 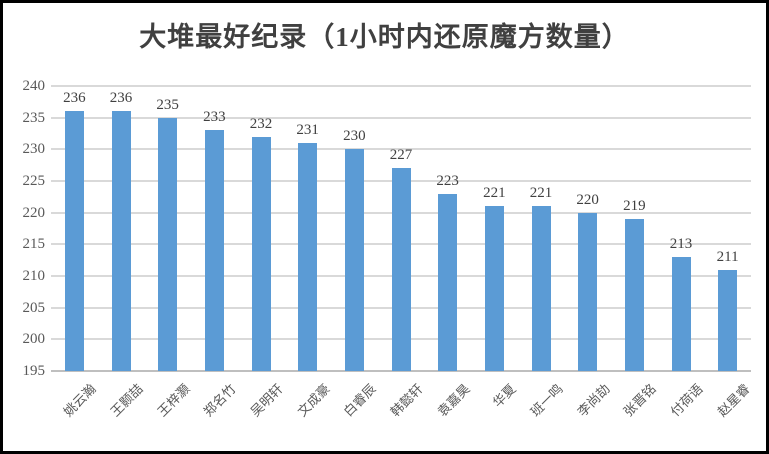 What do you see at coordinates (593, 400) in the screenshot?
I see `category-label: 李尚劼` at bounding box center [593, 400].